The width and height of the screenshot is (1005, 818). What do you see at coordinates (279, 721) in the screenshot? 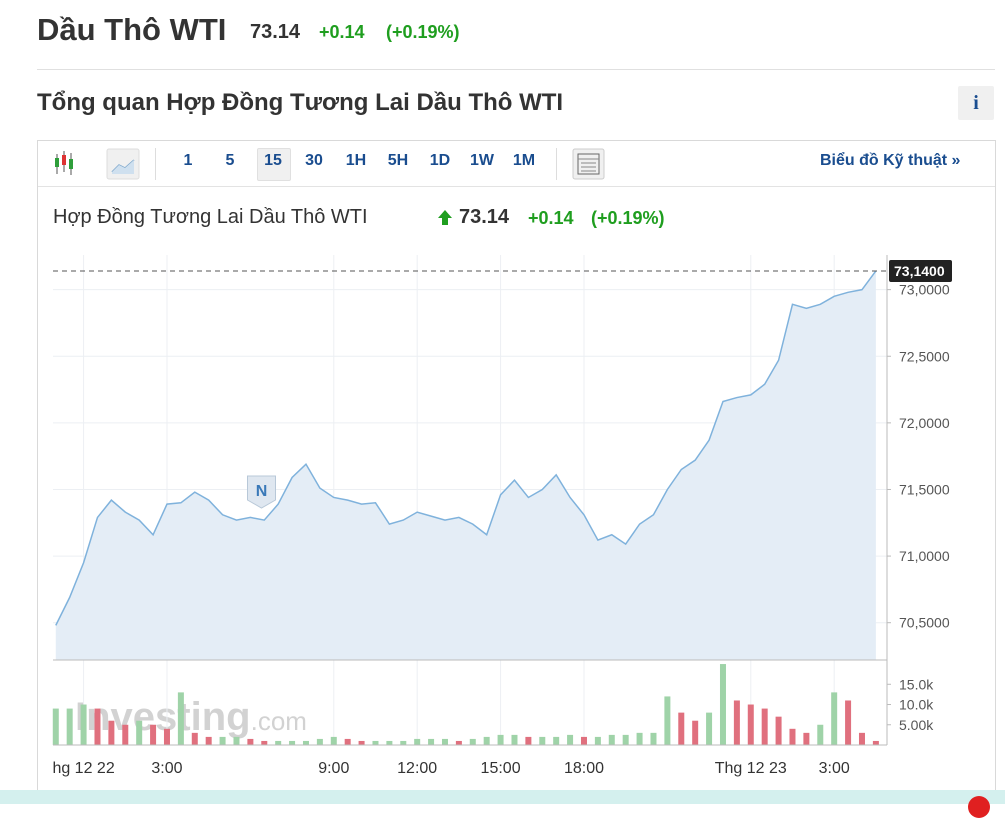
I see `watermark-domain: .com` at bounding box center [279, 721].